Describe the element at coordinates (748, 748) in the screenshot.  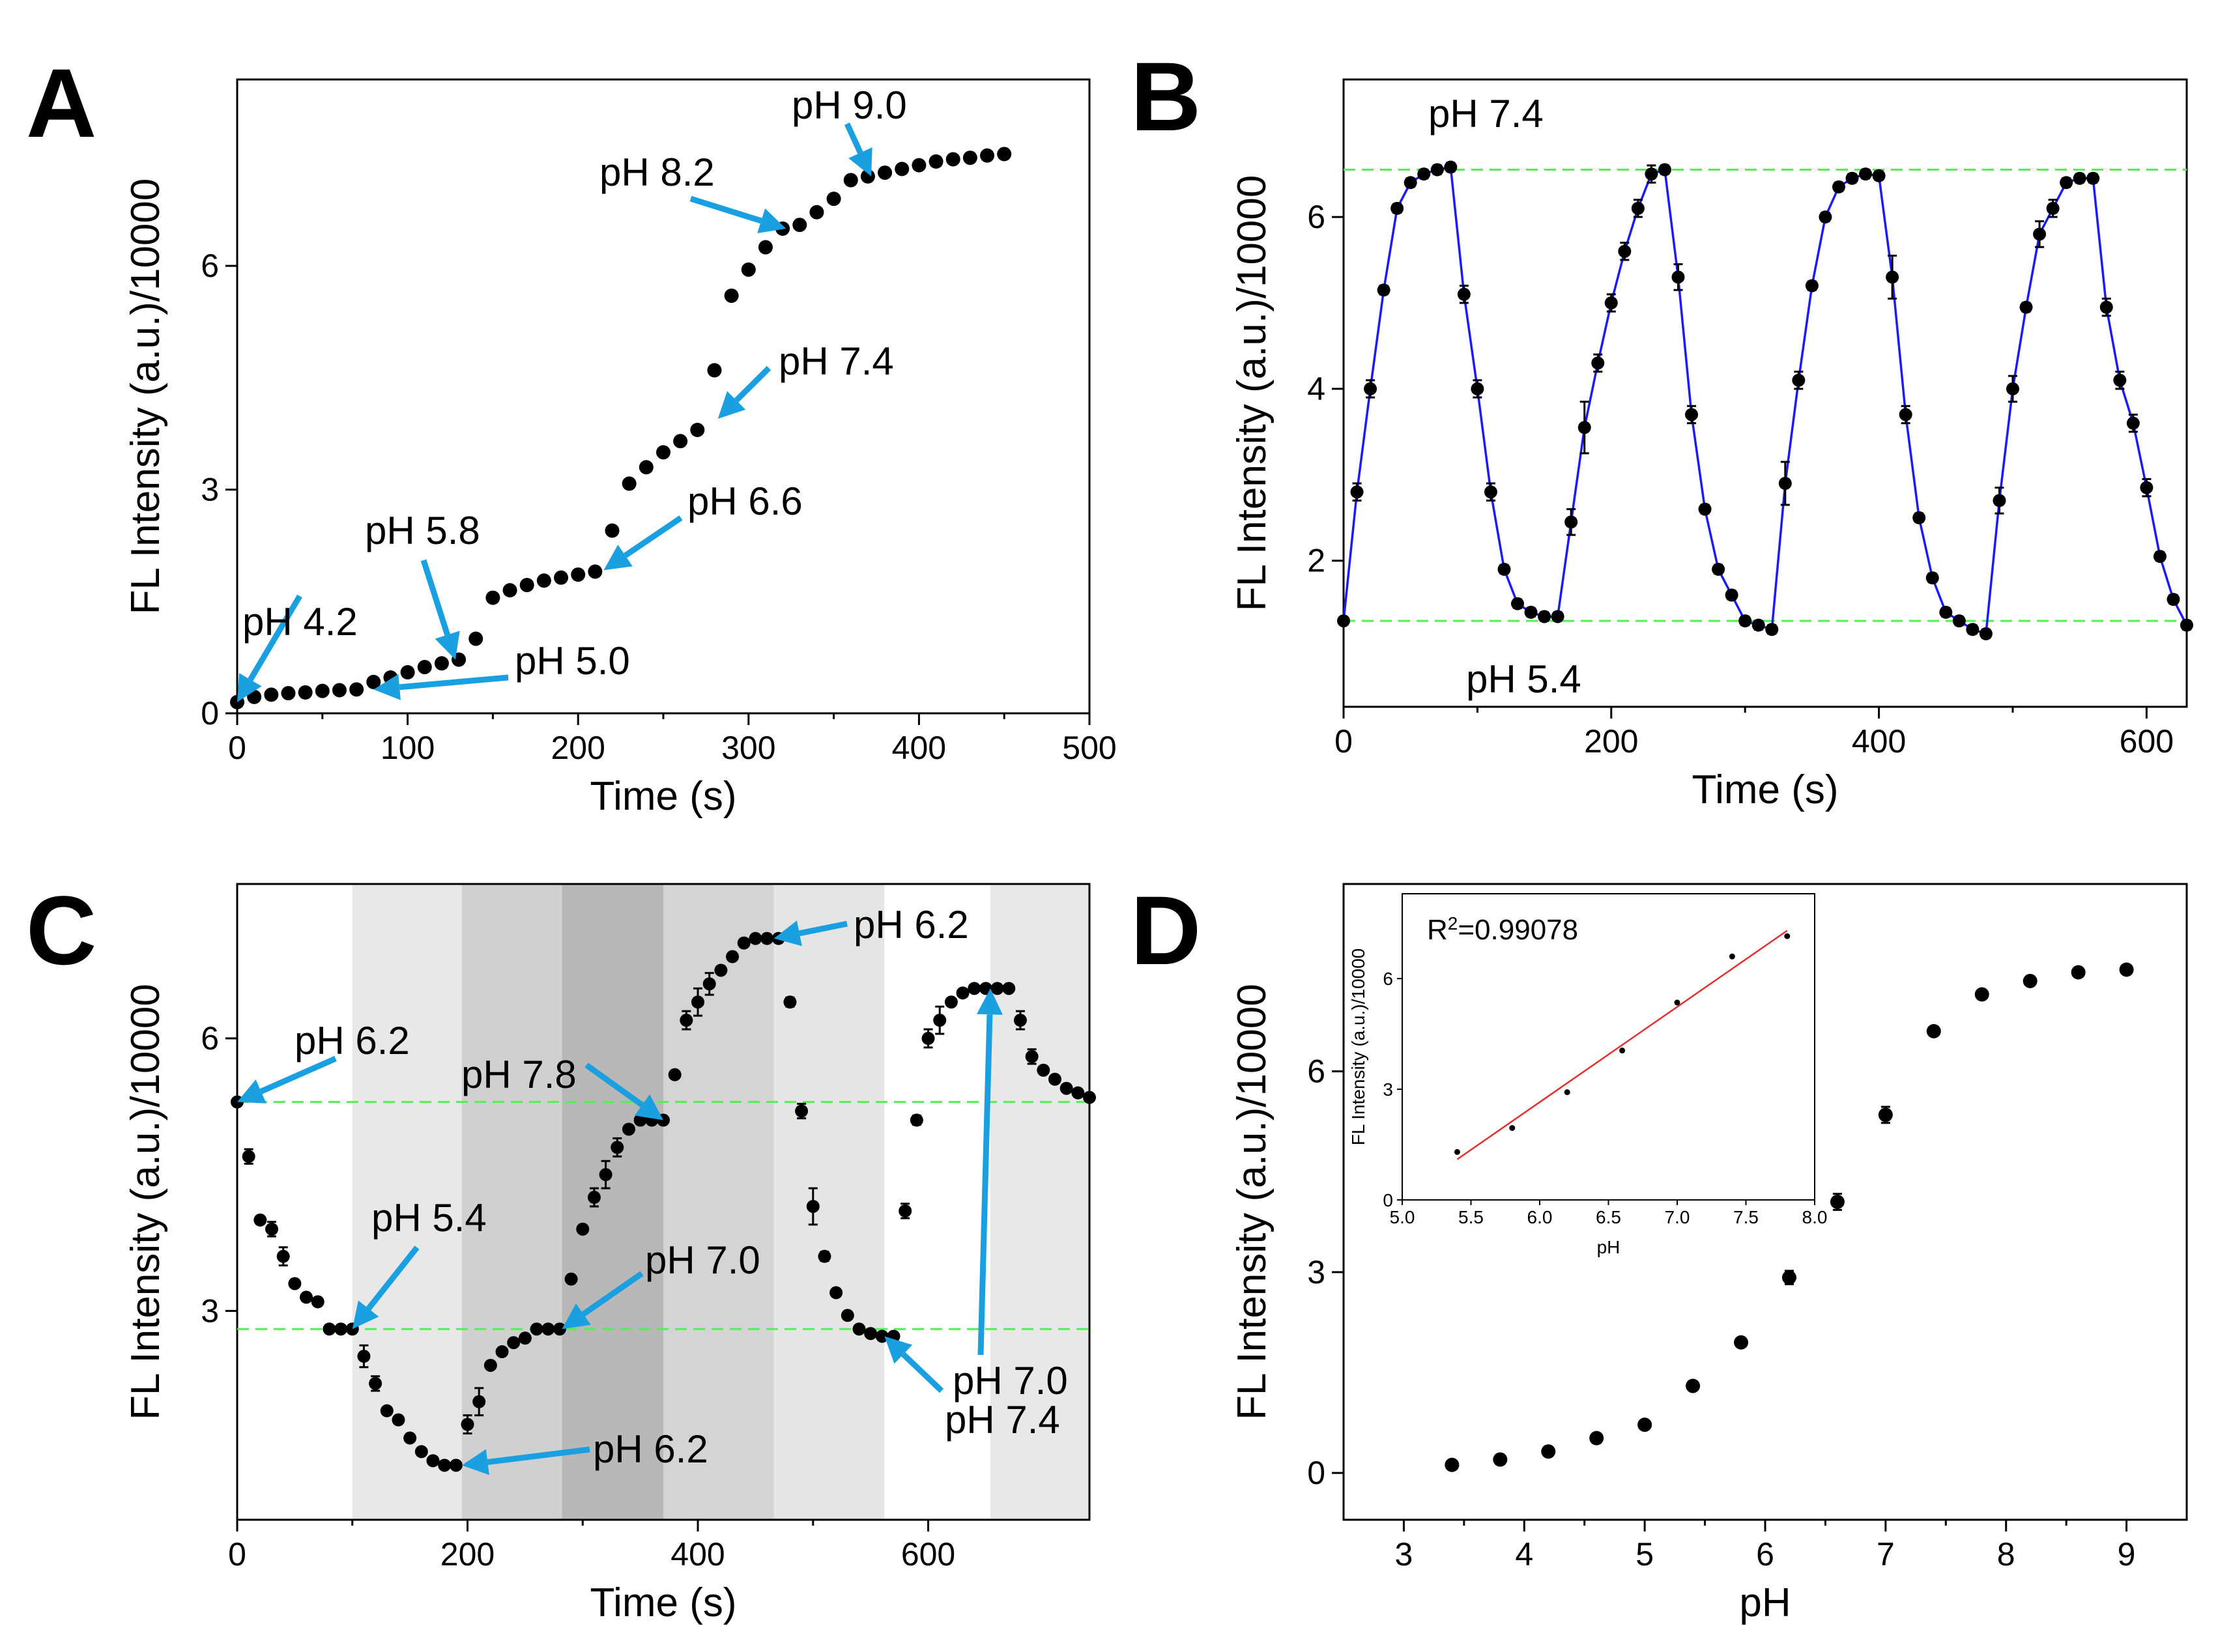
I see `x-tick-label: 300` at that location.